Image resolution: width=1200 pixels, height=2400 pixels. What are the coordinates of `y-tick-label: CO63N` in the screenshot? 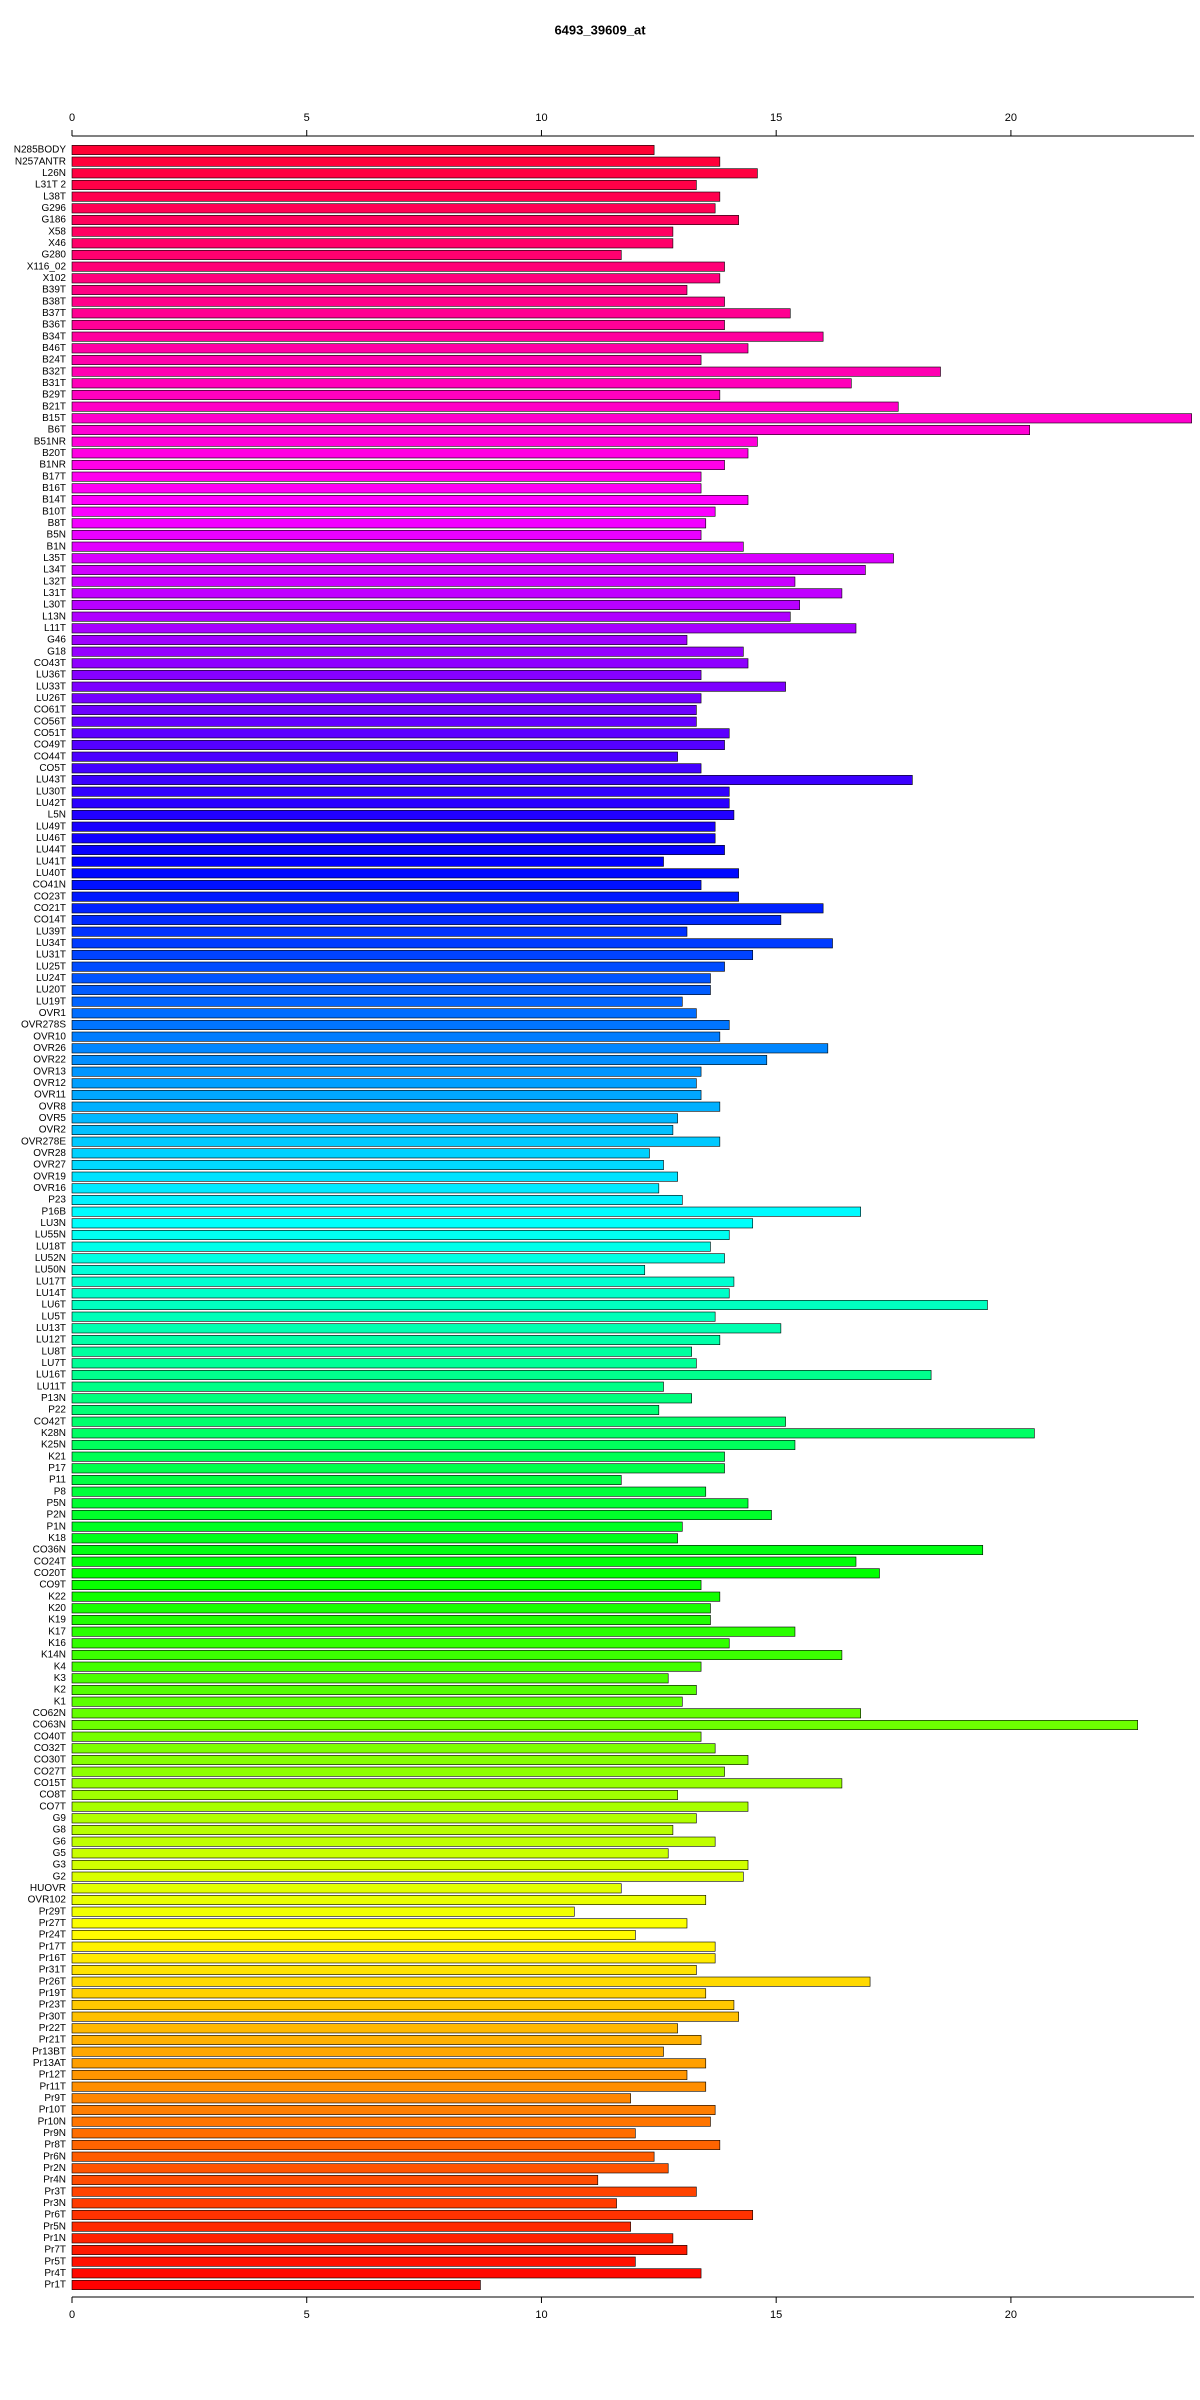 It's located at (49, 1725).